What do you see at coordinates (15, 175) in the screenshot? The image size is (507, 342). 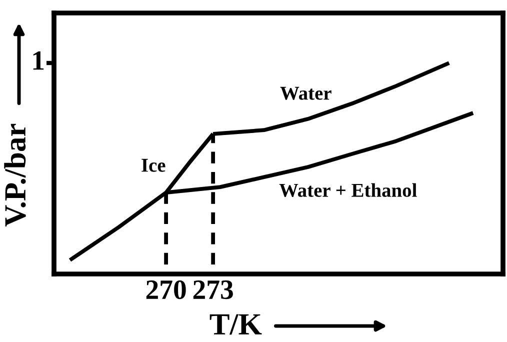 I see `y-axis-title: V.P./bar` at bounding box center [15, 175].